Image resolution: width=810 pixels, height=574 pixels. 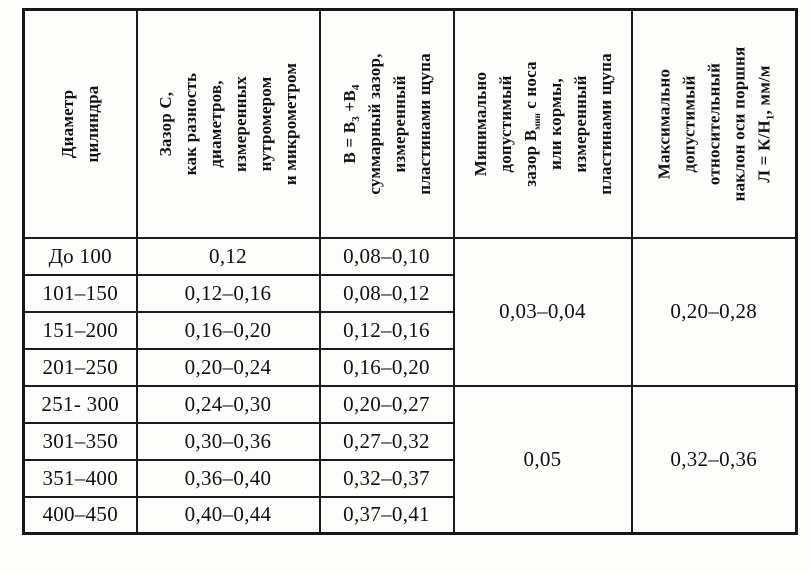 I want to click on cell-gap-c: 0,36–0,40, so click(x=228, y=478).